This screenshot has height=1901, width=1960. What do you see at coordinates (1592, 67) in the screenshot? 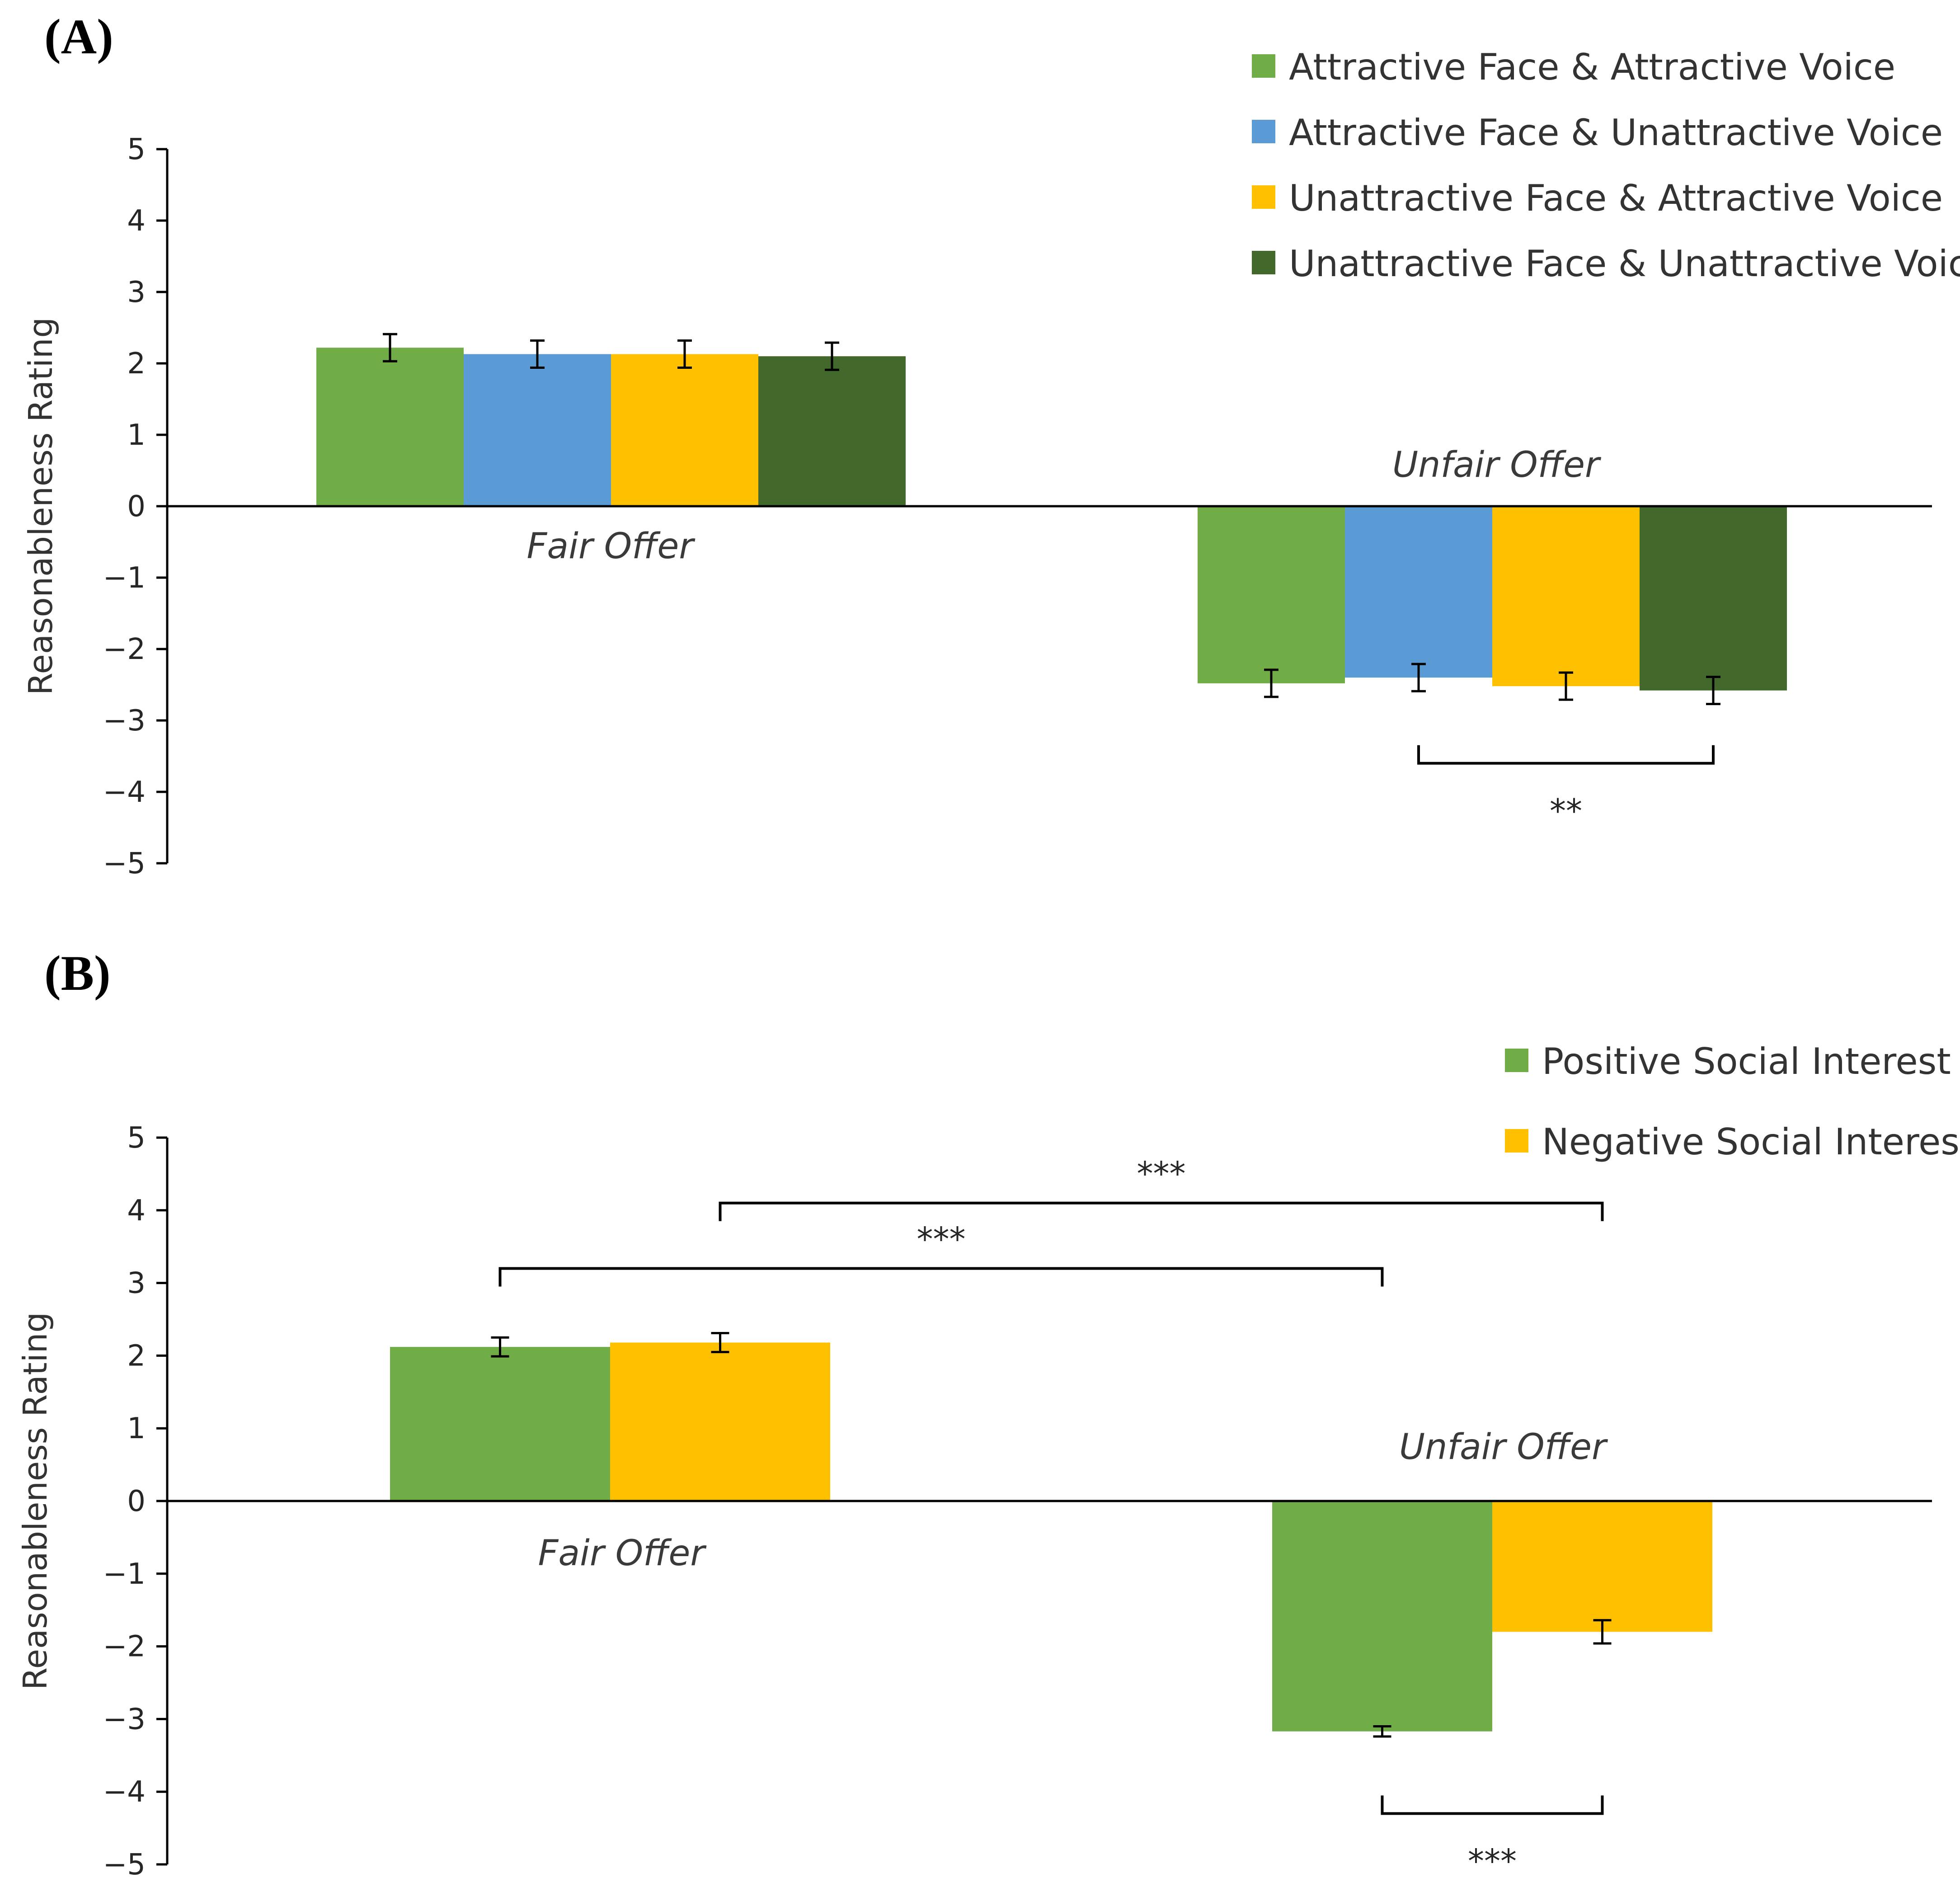
I see `legend-label: Attractive Face & Attractive Voice` at bounding box center [1592, 67].